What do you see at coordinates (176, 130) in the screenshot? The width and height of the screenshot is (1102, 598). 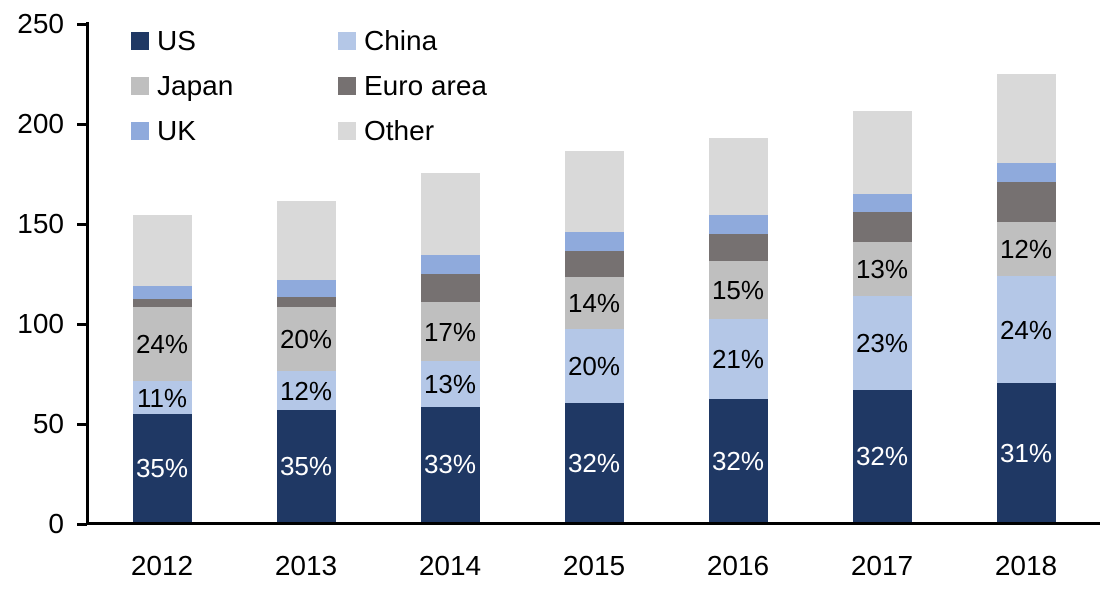 I see `legend-label-uk: UK` at bounding box center [176, 130].